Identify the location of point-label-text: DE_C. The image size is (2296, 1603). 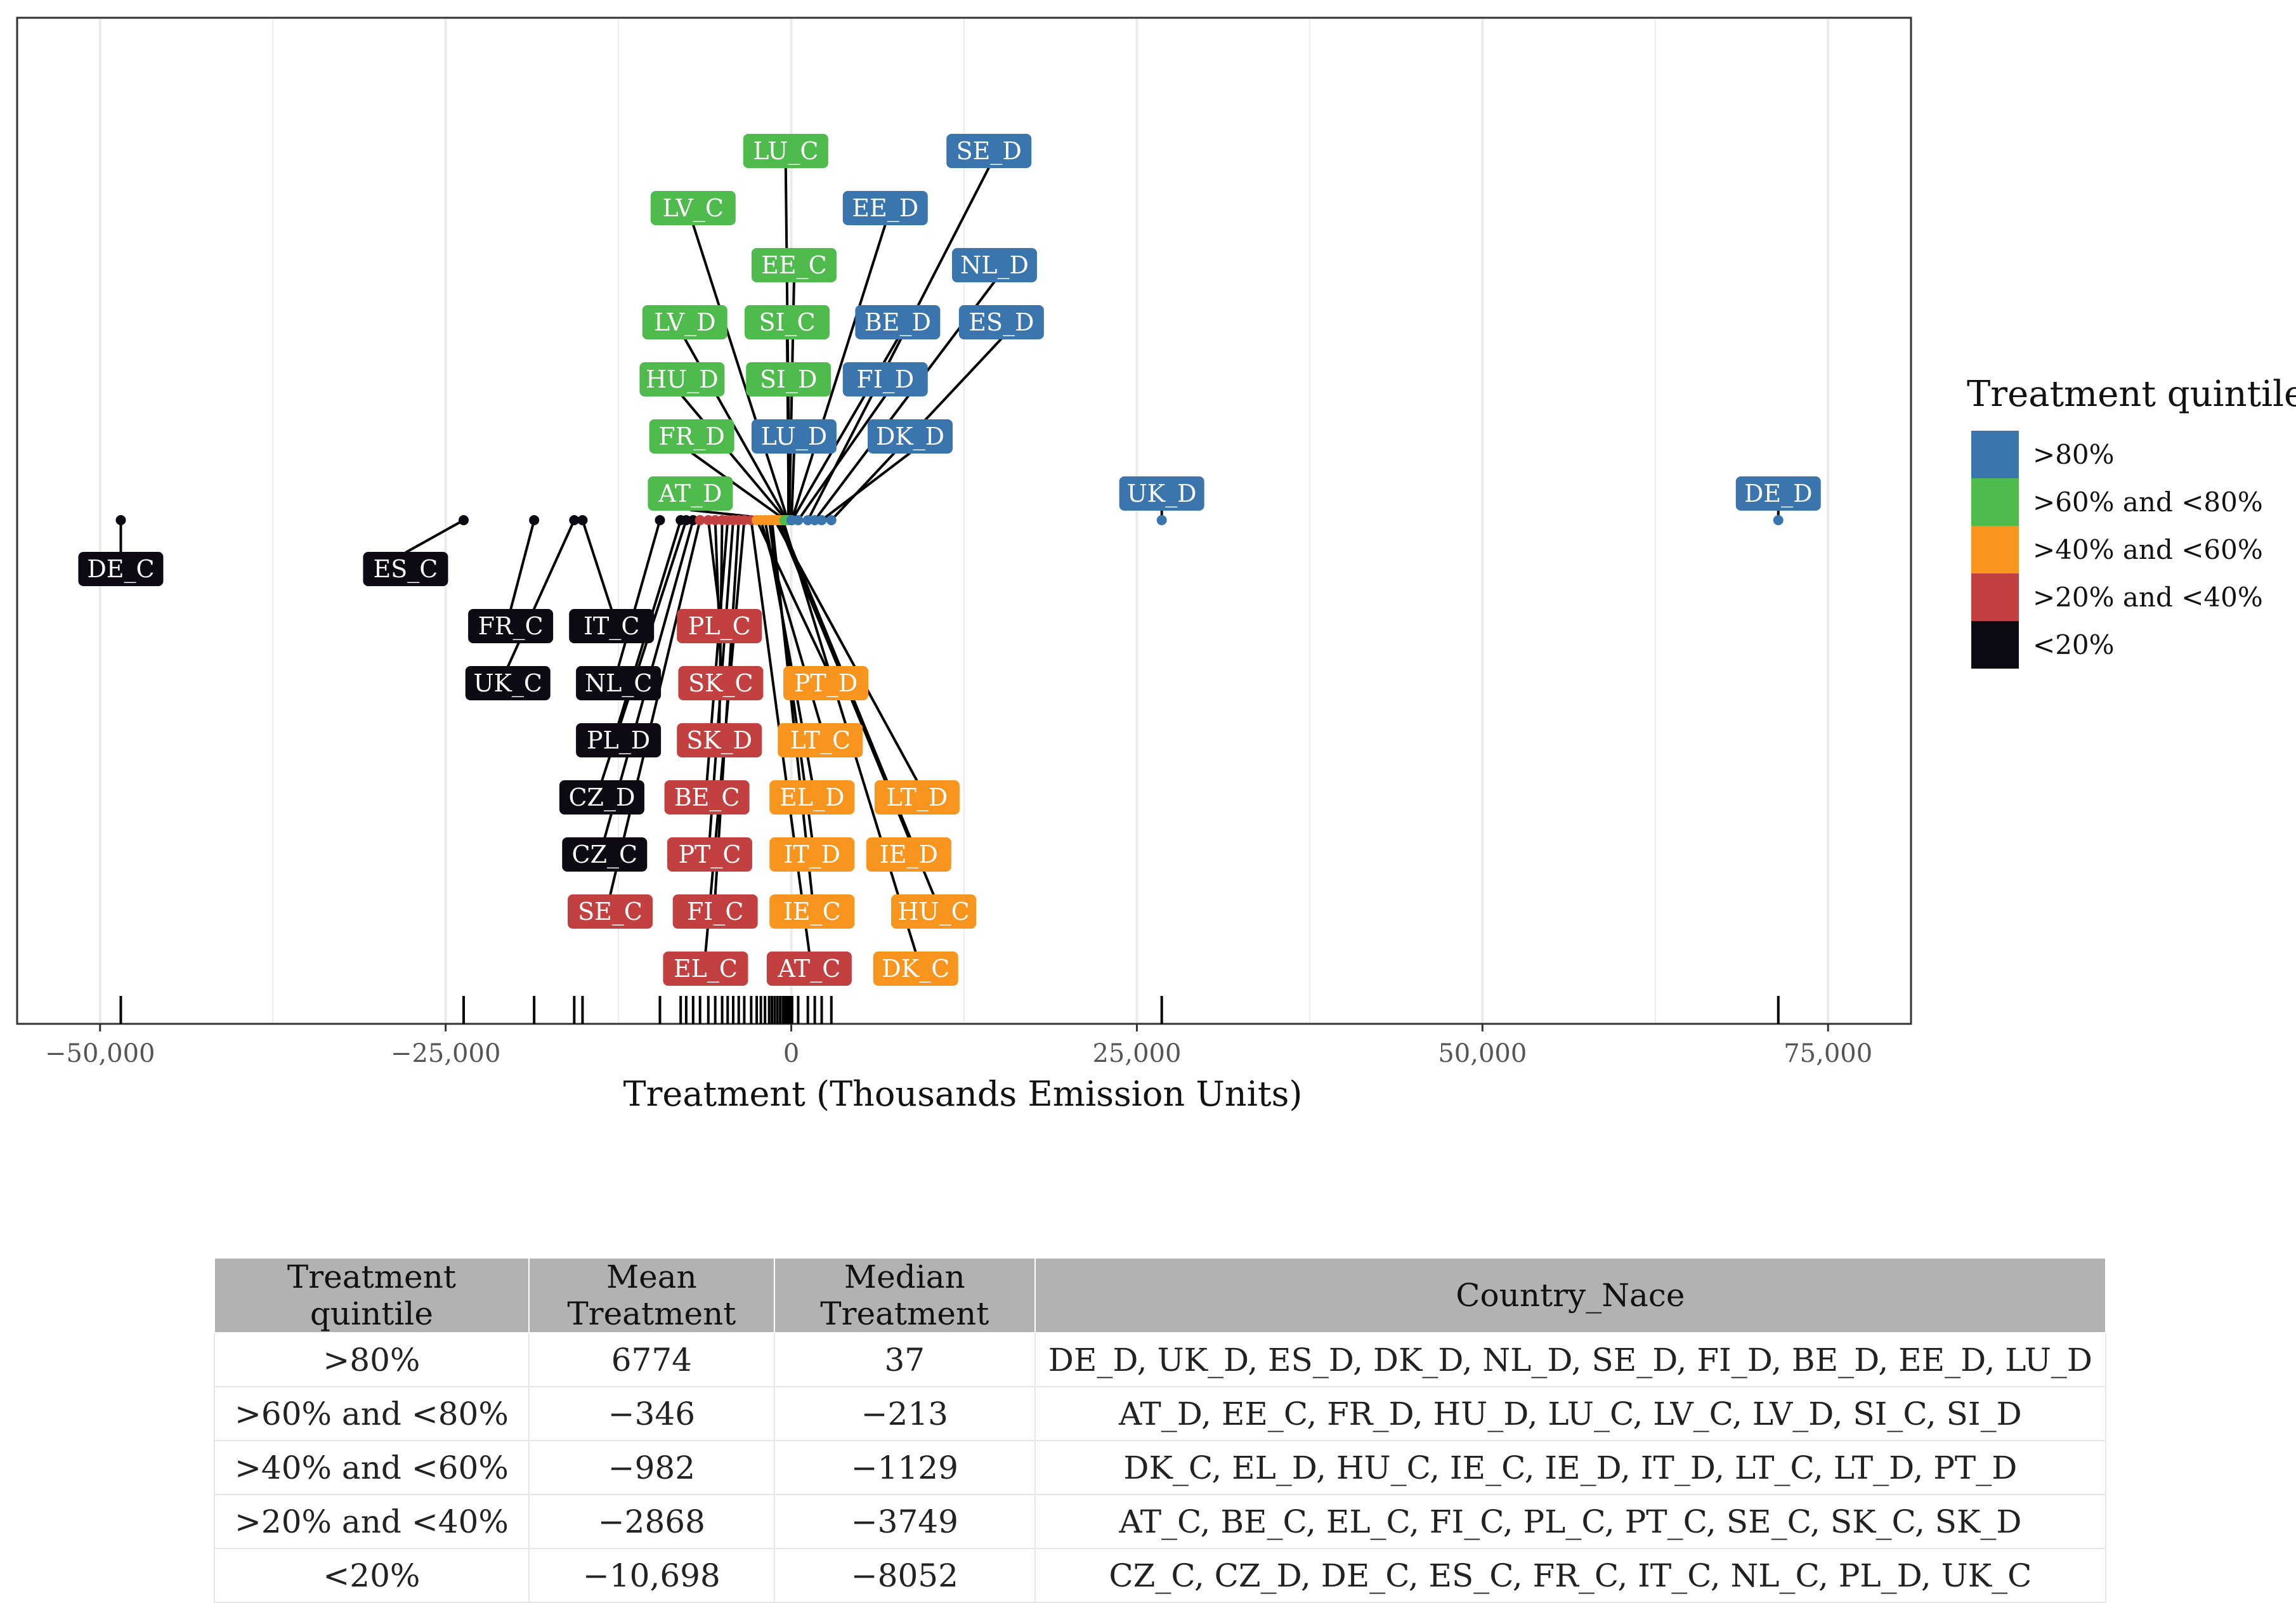
(121, 569).